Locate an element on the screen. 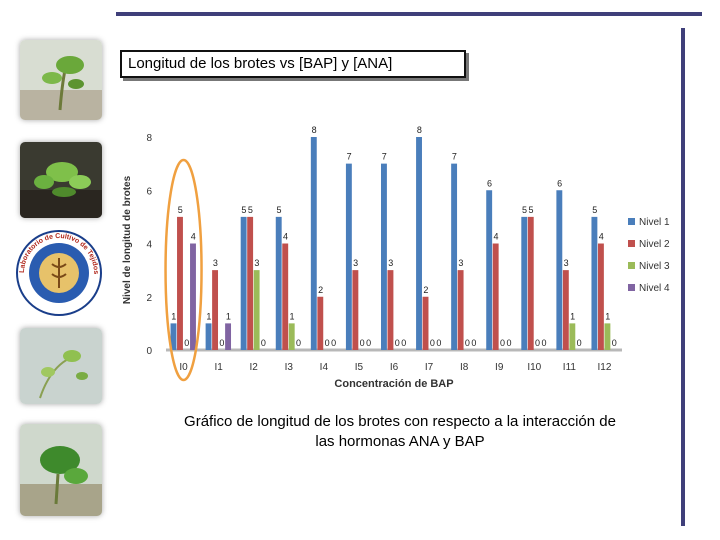 This screenshot has width=720, height=540. highlight-ellipse is located at coordinates (183, 270).